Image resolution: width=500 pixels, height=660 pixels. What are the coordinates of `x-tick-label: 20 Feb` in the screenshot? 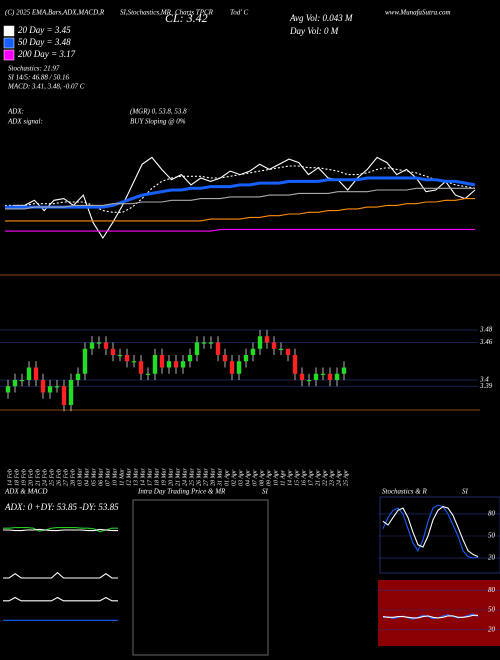 It's located at (31, 477).